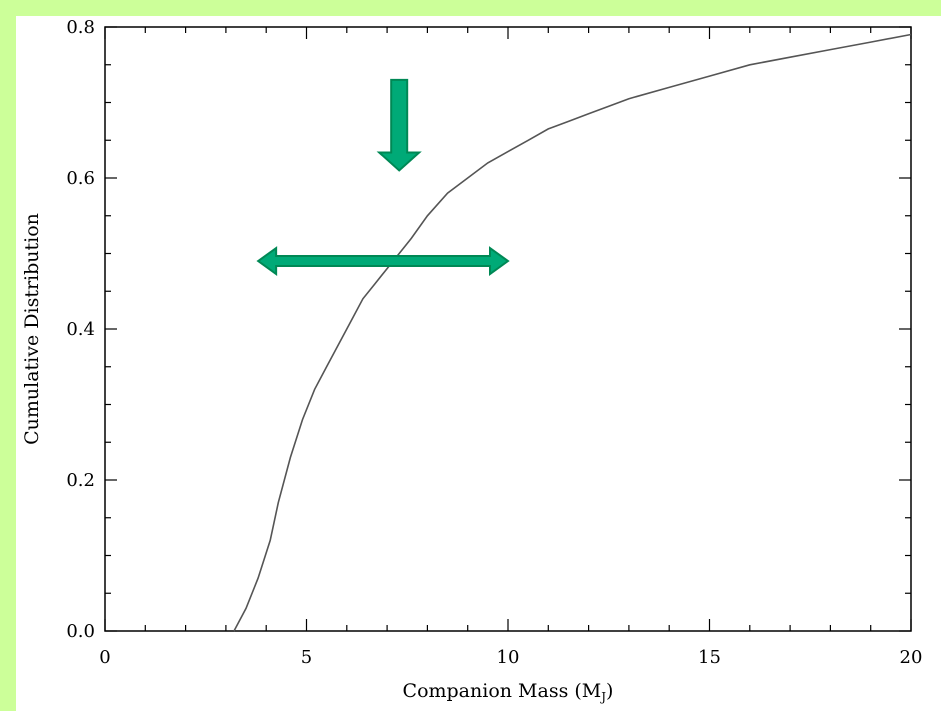 The height and width of the screenshot is (711, 941). What do you see at coordinates (104, 657) in the screenshot?
I see `x-tick-label: 0` at bounding box center [104, 657].